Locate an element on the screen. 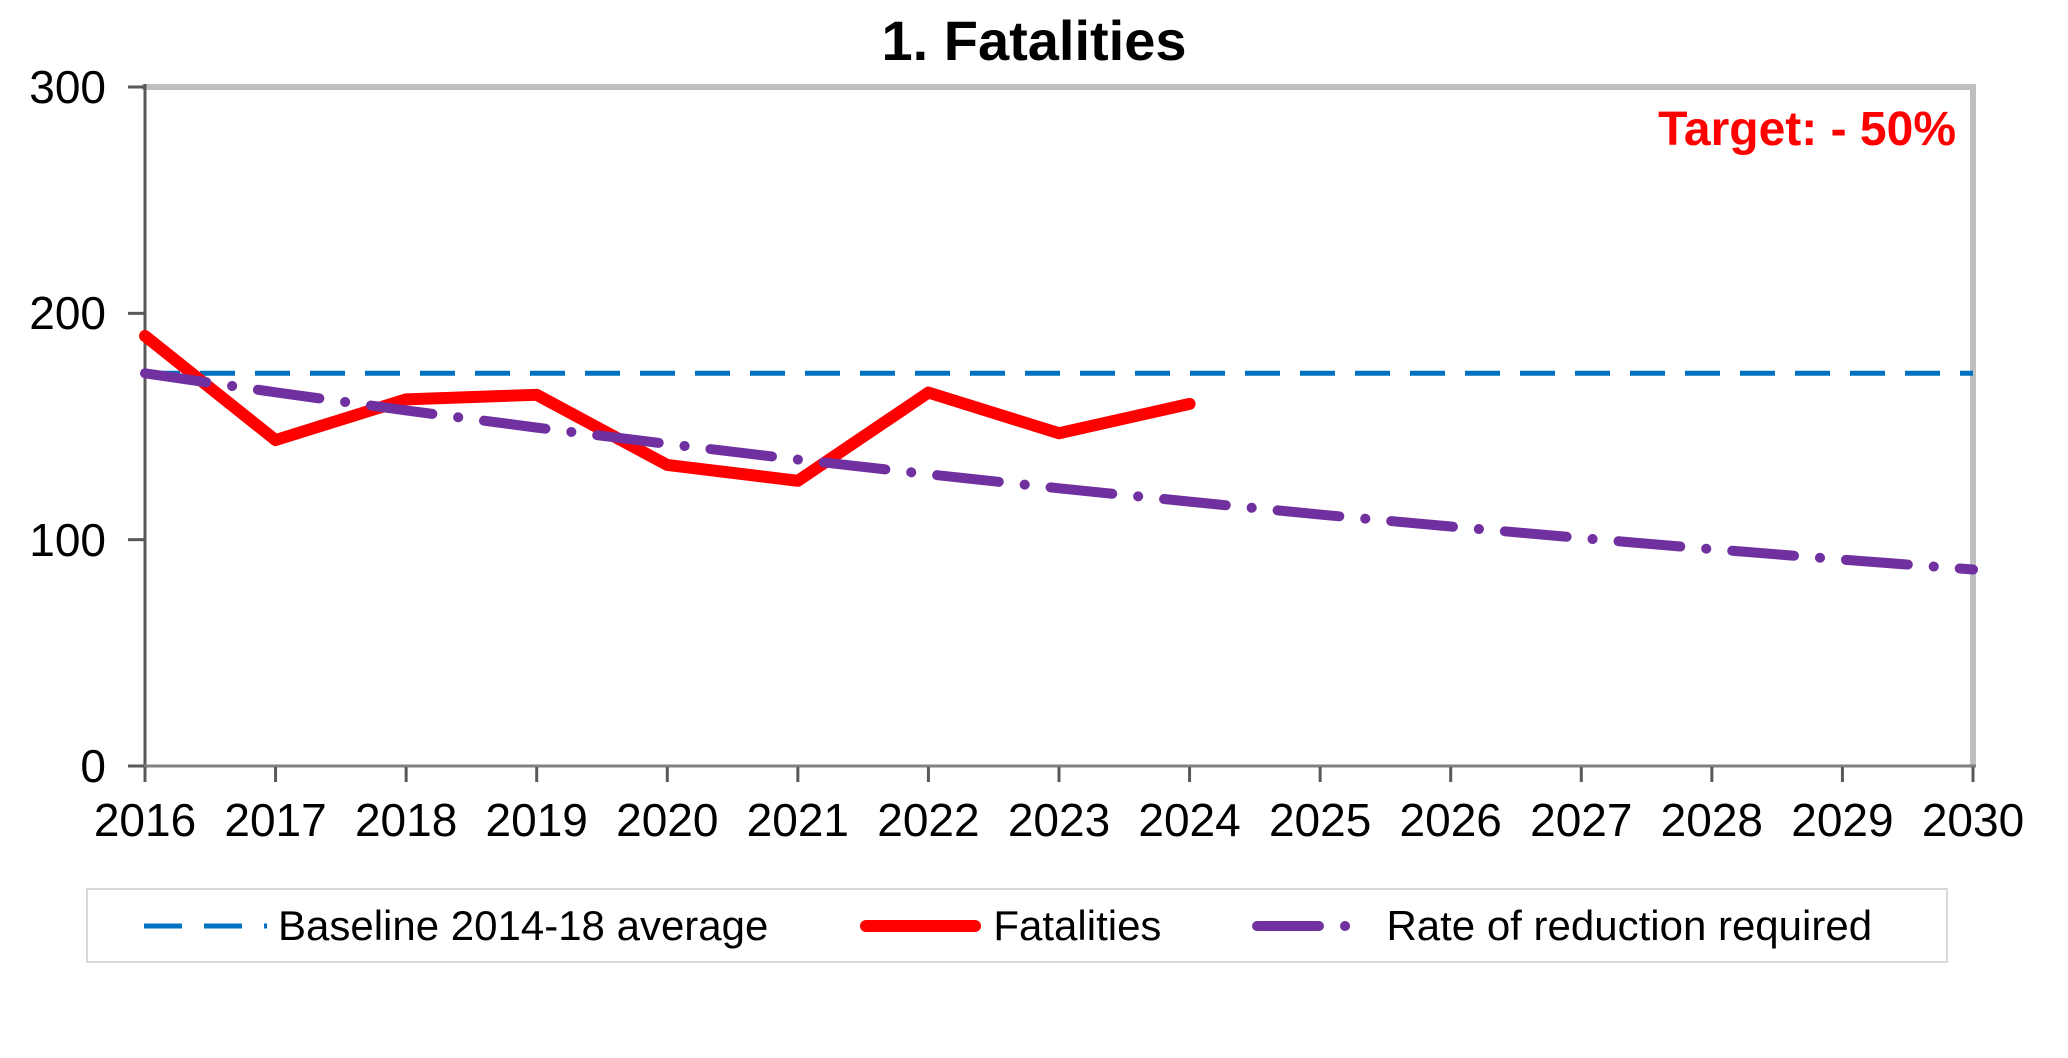 The image size is (2068, 1058). x-axis-label: 2027 is located at coordinates (1581, 820).